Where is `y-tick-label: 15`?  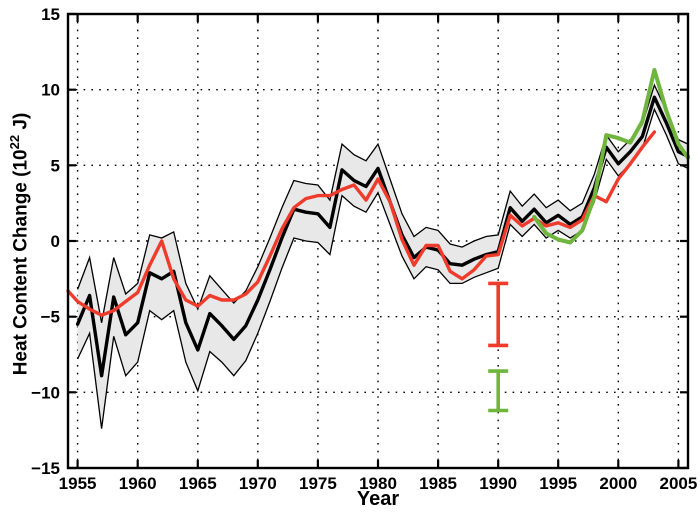
y-tick-label: 15 is located at coordinates (50, 14).